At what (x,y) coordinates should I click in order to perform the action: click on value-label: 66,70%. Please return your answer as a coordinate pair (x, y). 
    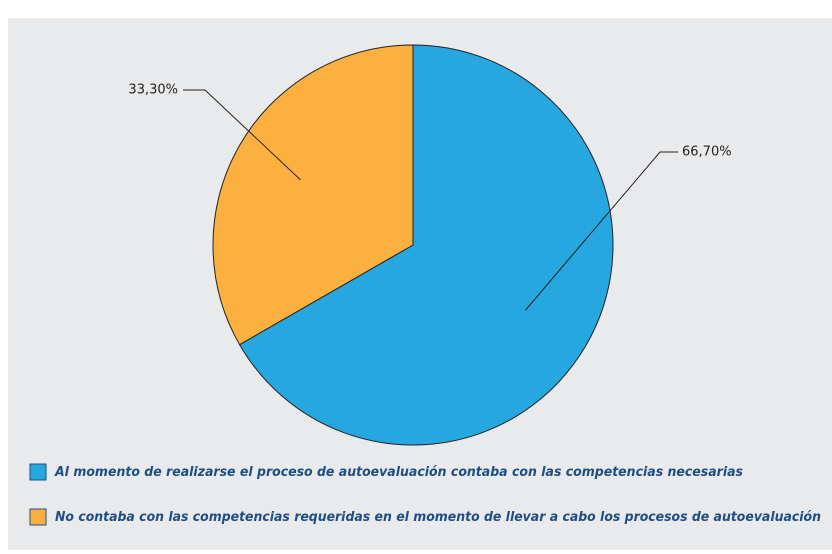
    Looking at the image, I should click on (707, 152).